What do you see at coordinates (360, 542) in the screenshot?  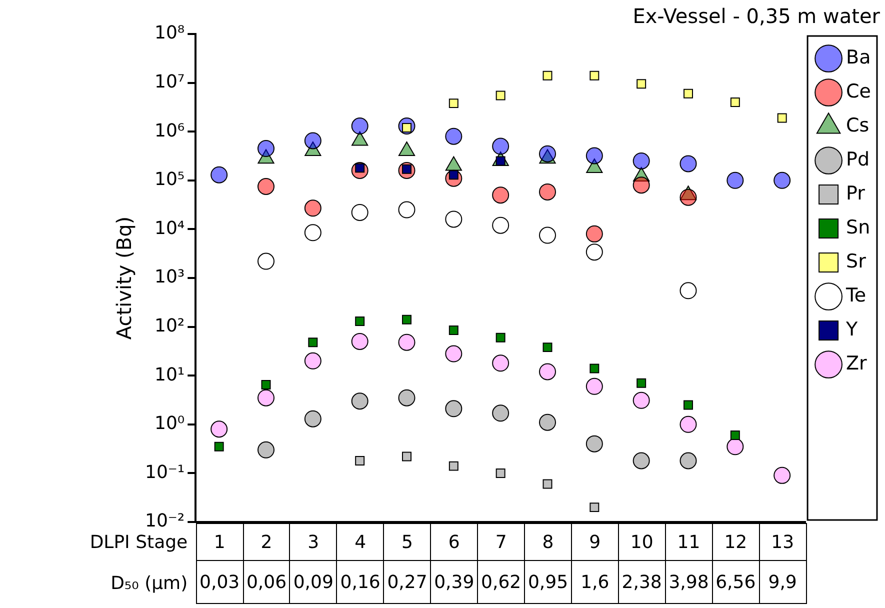 I see `x-tick-label: 4` at bounding box center [360, 542].